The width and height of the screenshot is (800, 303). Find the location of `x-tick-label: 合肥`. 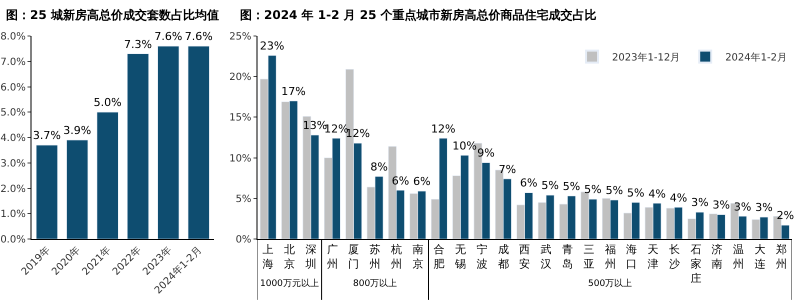

x-tick-label: 合肥 is located at coordinates (439, 256).